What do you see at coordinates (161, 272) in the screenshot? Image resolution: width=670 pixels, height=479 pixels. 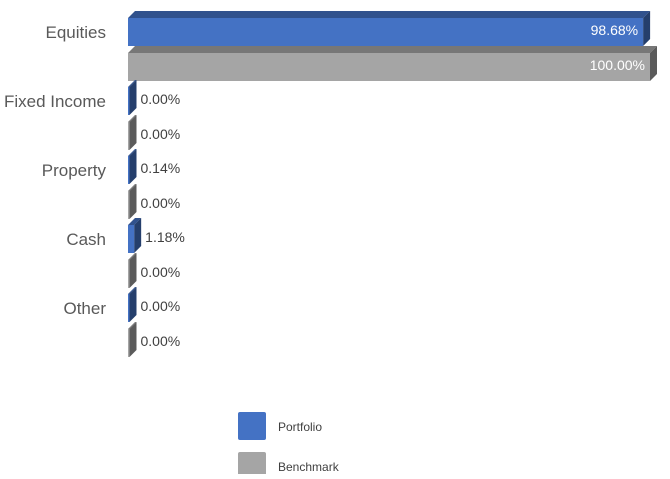 I see `value-label-benchmark-3: 0.00%` at bounding box center [161, 272].